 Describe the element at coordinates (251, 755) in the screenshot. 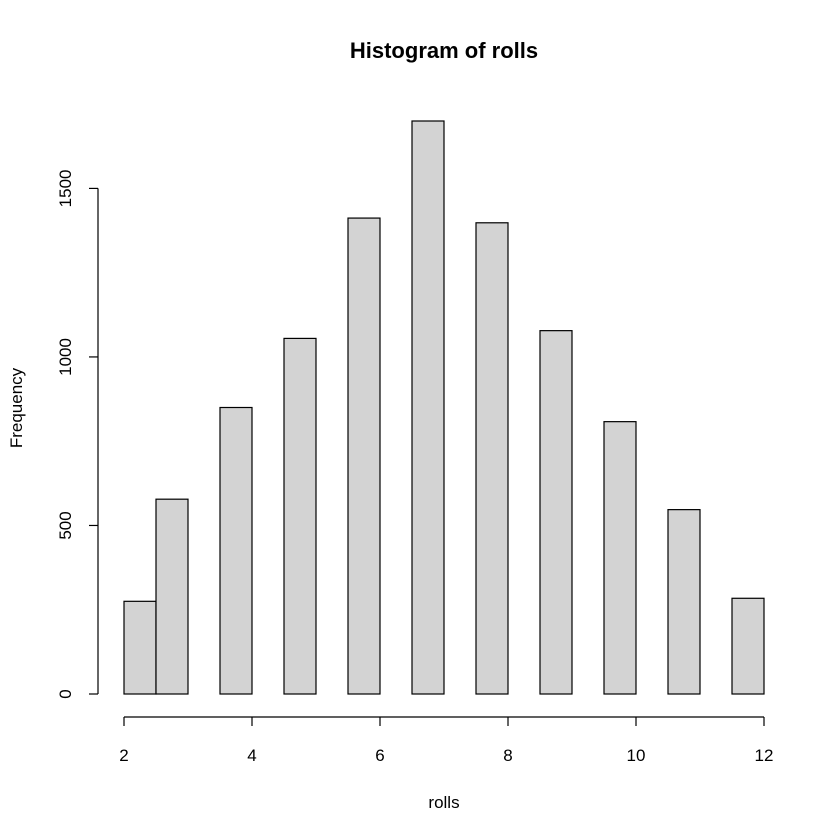

I see `x-tick-label-1: 4` at that location.